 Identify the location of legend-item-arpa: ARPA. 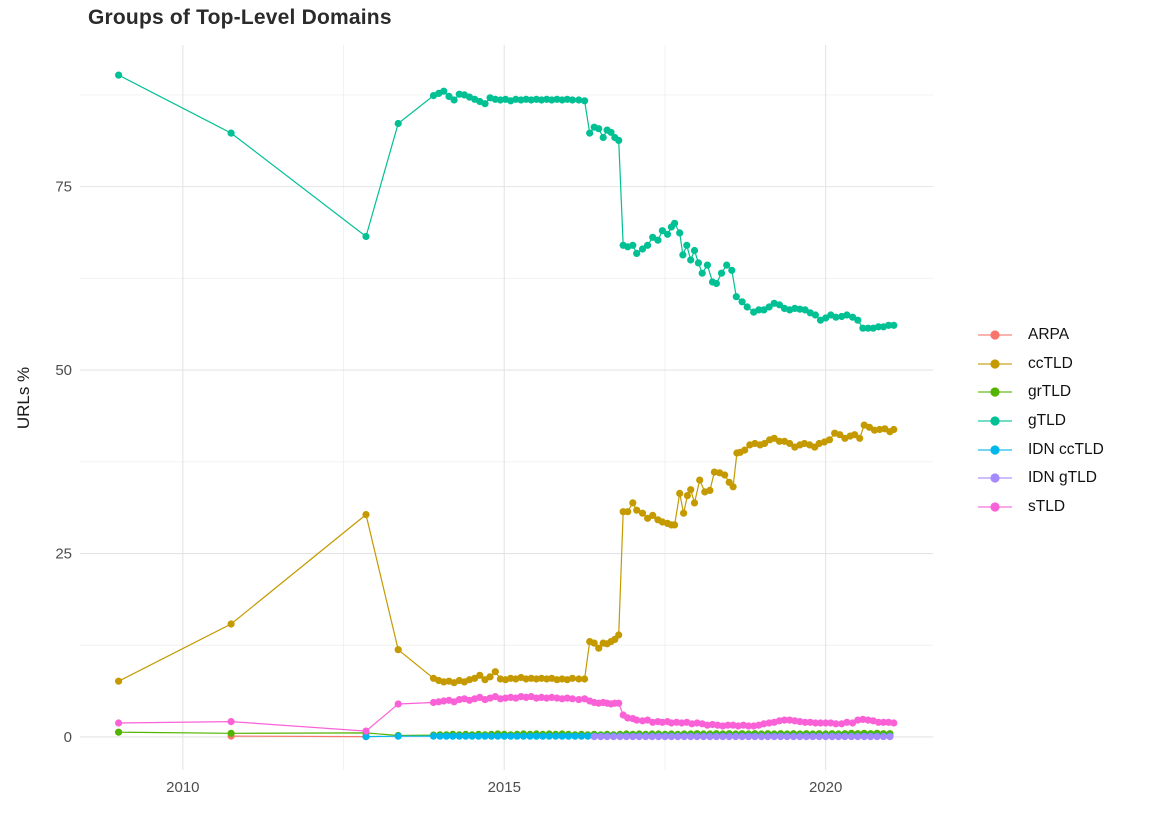
(1041, 335).